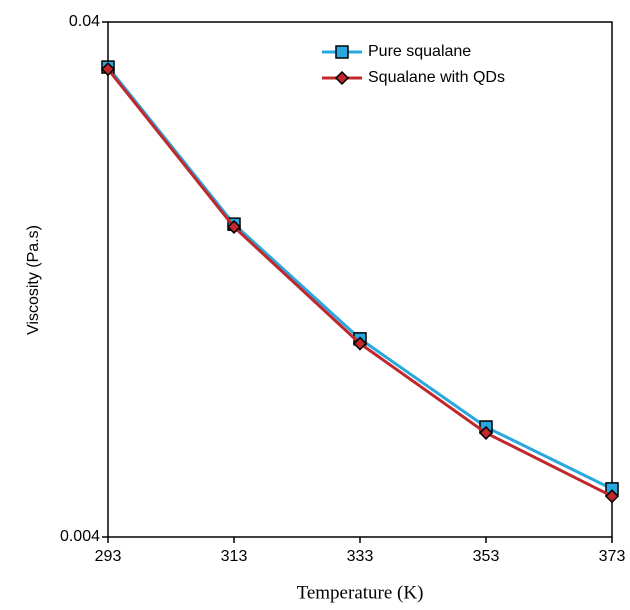  Describe the element at coordinates (436, 77) in the screenshot. I see `legend-label: Squalane with QDs` at that location.